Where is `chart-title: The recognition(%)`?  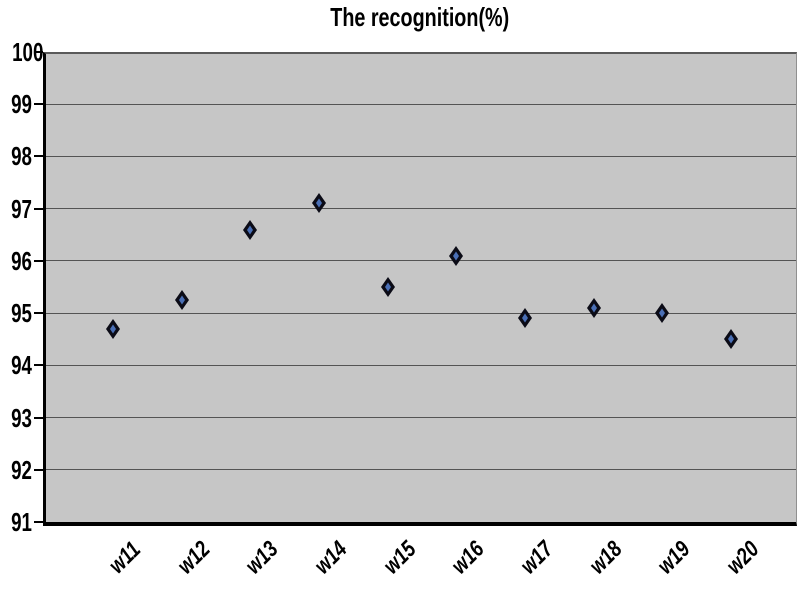
chart-title: The recognition(%) is located at coordinates (420, 17).